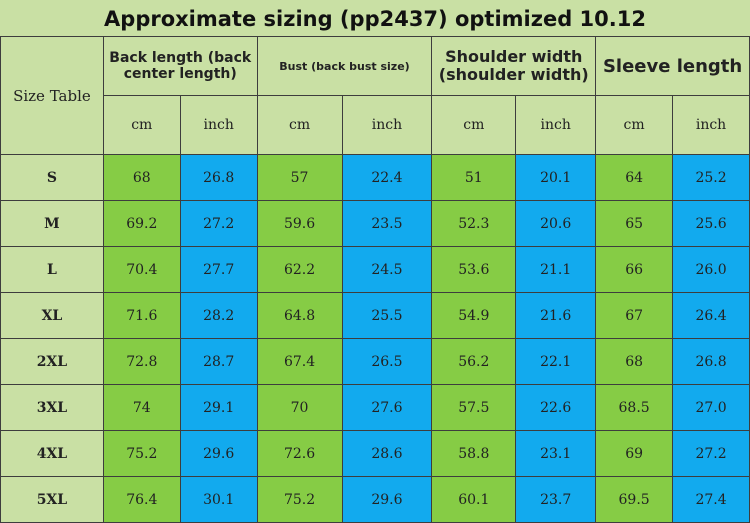  Describe the element at coordinates (52, 177) in the screenshot. I see `size-label: S` at that location.